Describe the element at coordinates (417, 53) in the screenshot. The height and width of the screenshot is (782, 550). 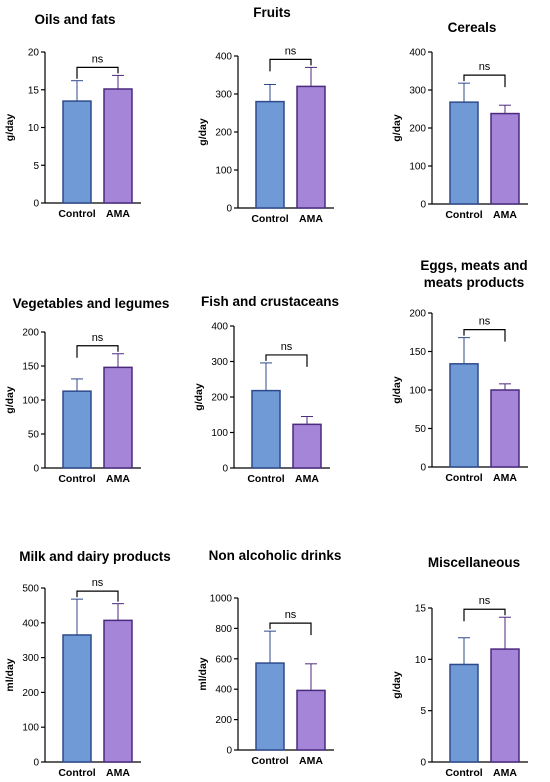
I see `y-tick-label: 400` at that location.